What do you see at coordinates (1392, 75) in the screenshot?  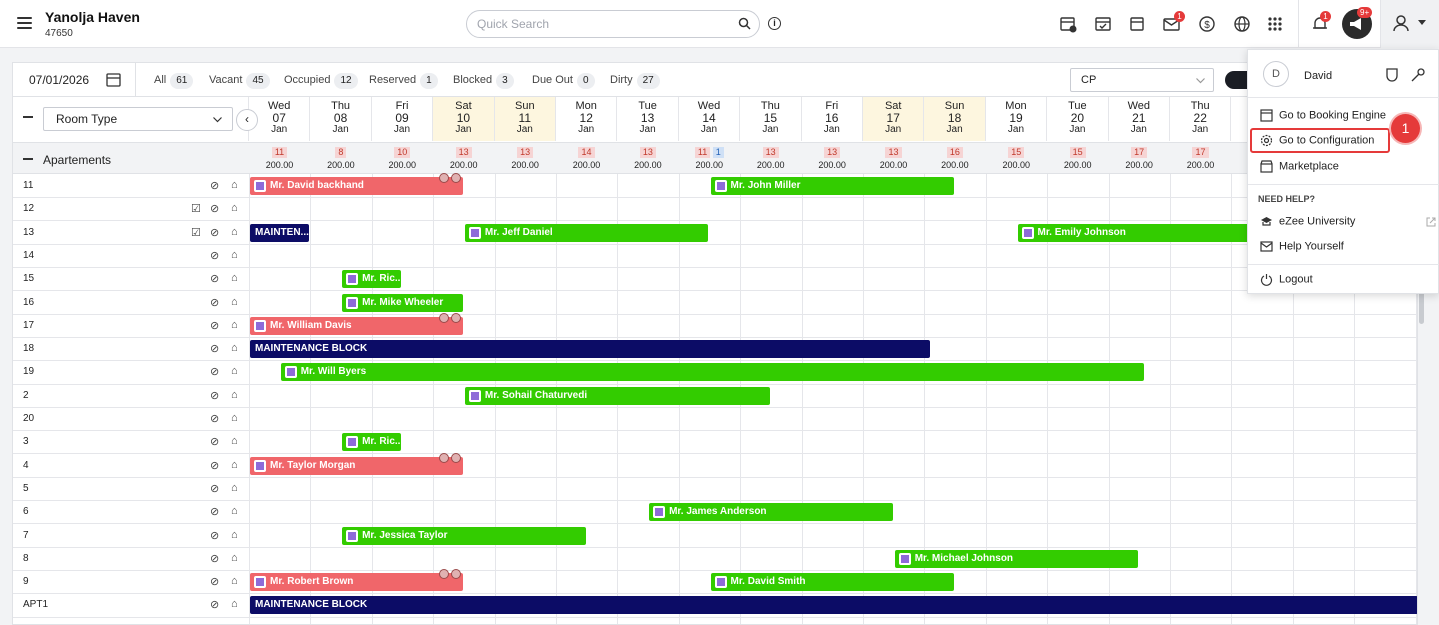 I see `shield-icon` at bounding box center [1392, 75].